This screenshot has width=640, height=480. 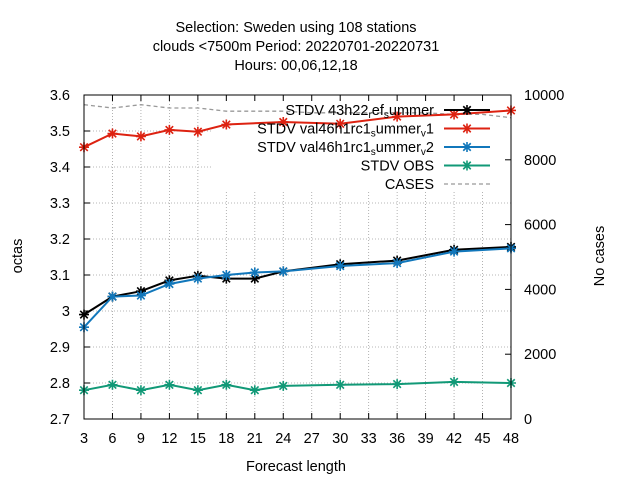 I want to click on y2-tick-label: 2000, so click(x=540, y=355).